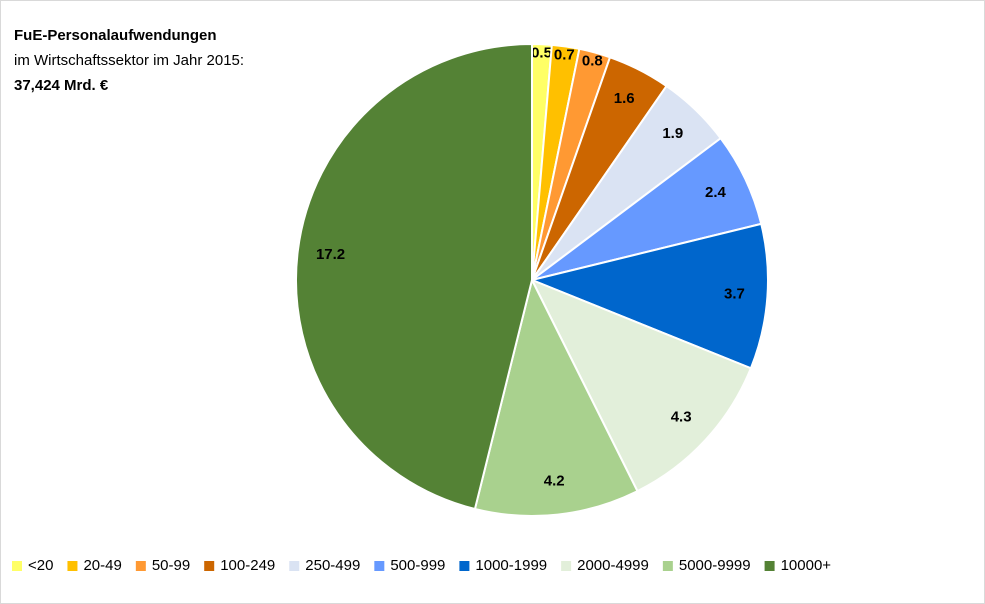 The image size is (985, 604). I want to click on legend-label: 2000-4999, so click(613, 565).